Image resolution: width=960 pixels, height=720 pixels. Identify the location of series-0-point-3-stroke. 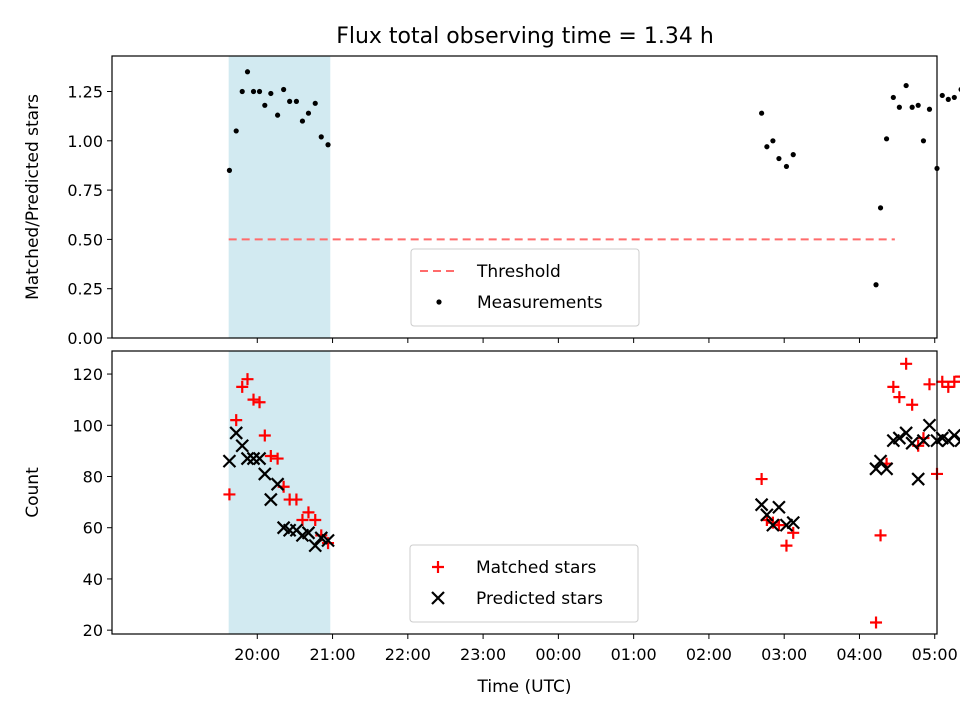
(247, 379).